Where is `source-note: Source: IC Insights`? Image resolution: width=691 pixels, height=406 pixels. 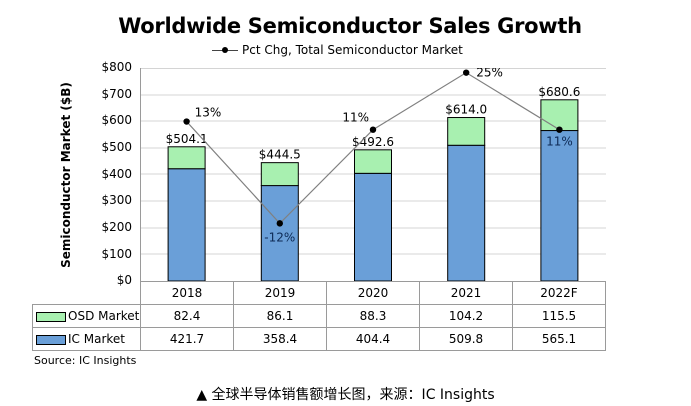
source-note: Source: IC Insights is located at coordinates (85, 360).